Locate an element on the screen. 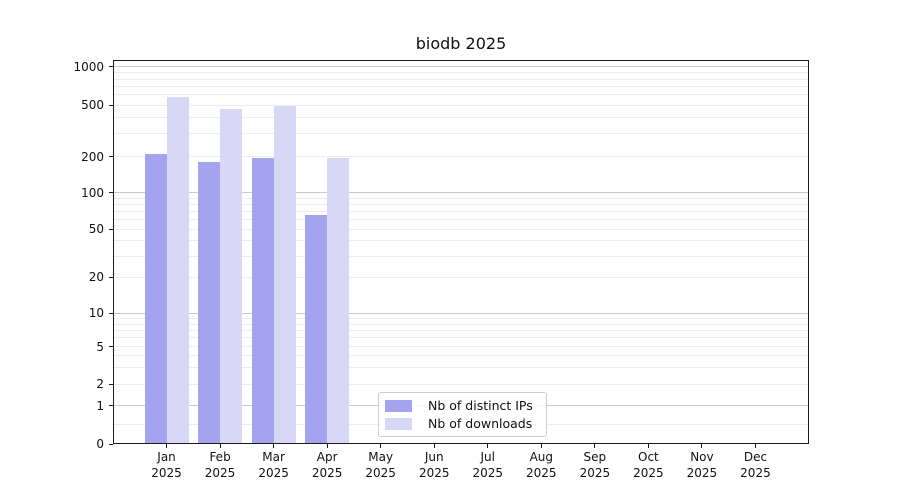 The width and height of the screenshot is (900, 500). x-tick-label-dec: Dec 2025 is located at coordinates (755, 465).